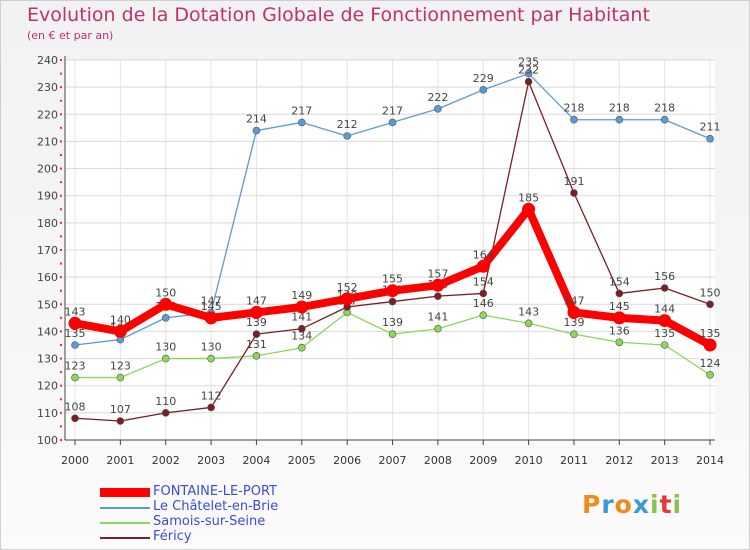 Image resolution: width=750 pixels, height=550 pixels. Describe the element at coordinates (664, 345) in the screenshot. I see `series-1-point-2013` at that location.